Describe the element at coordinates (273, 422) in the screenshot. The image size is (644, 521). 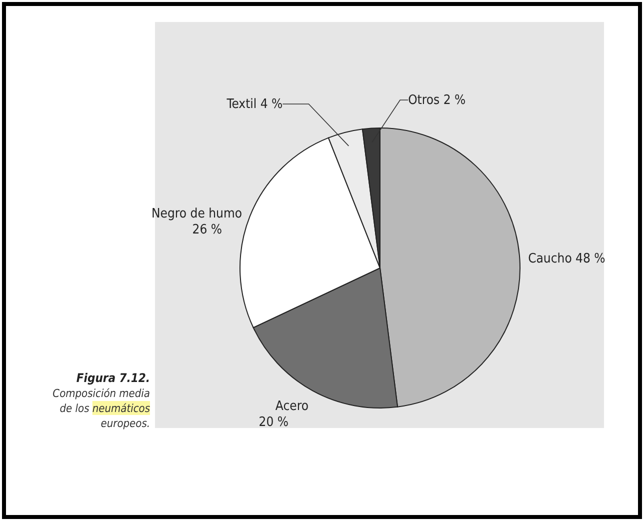
I see `data-label: 20 %` at that location.